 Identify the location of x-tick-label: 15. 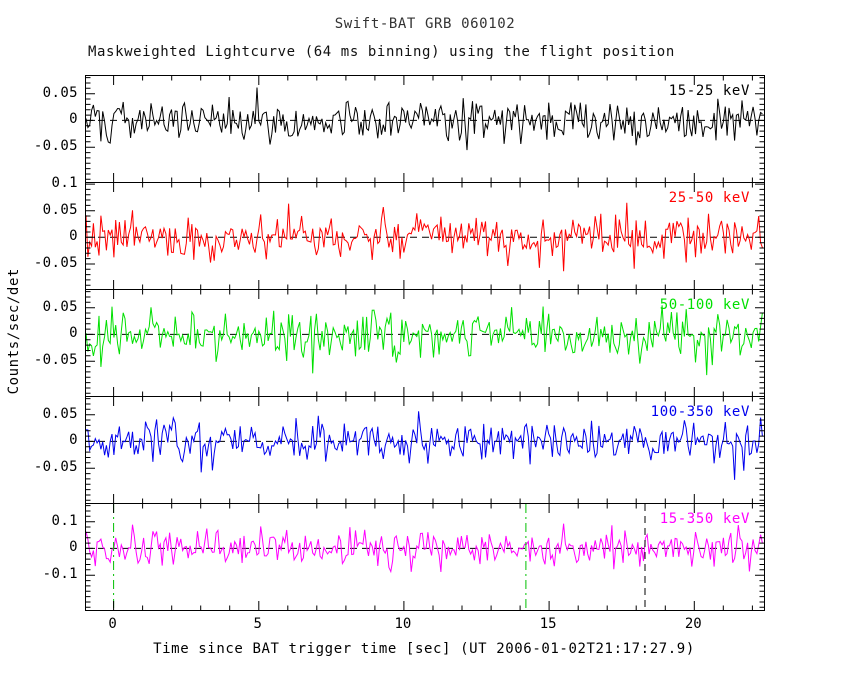
(548, 624).